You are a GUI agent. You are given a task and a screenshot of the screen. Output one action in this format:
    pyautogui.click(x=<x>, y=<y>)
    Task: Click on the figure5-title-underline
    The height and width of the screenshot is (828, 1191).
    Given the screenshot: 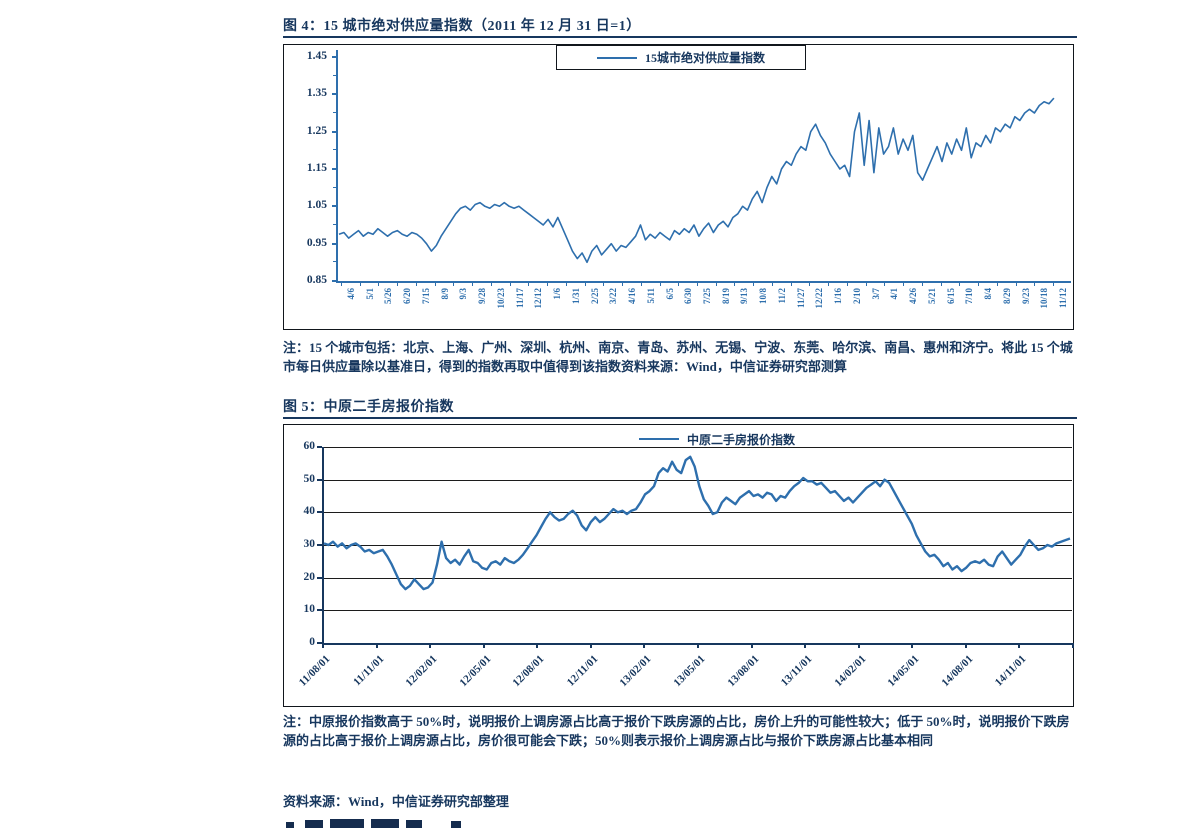 What is the action you would take?
    pyautogui.click(x=680, y=418)
    